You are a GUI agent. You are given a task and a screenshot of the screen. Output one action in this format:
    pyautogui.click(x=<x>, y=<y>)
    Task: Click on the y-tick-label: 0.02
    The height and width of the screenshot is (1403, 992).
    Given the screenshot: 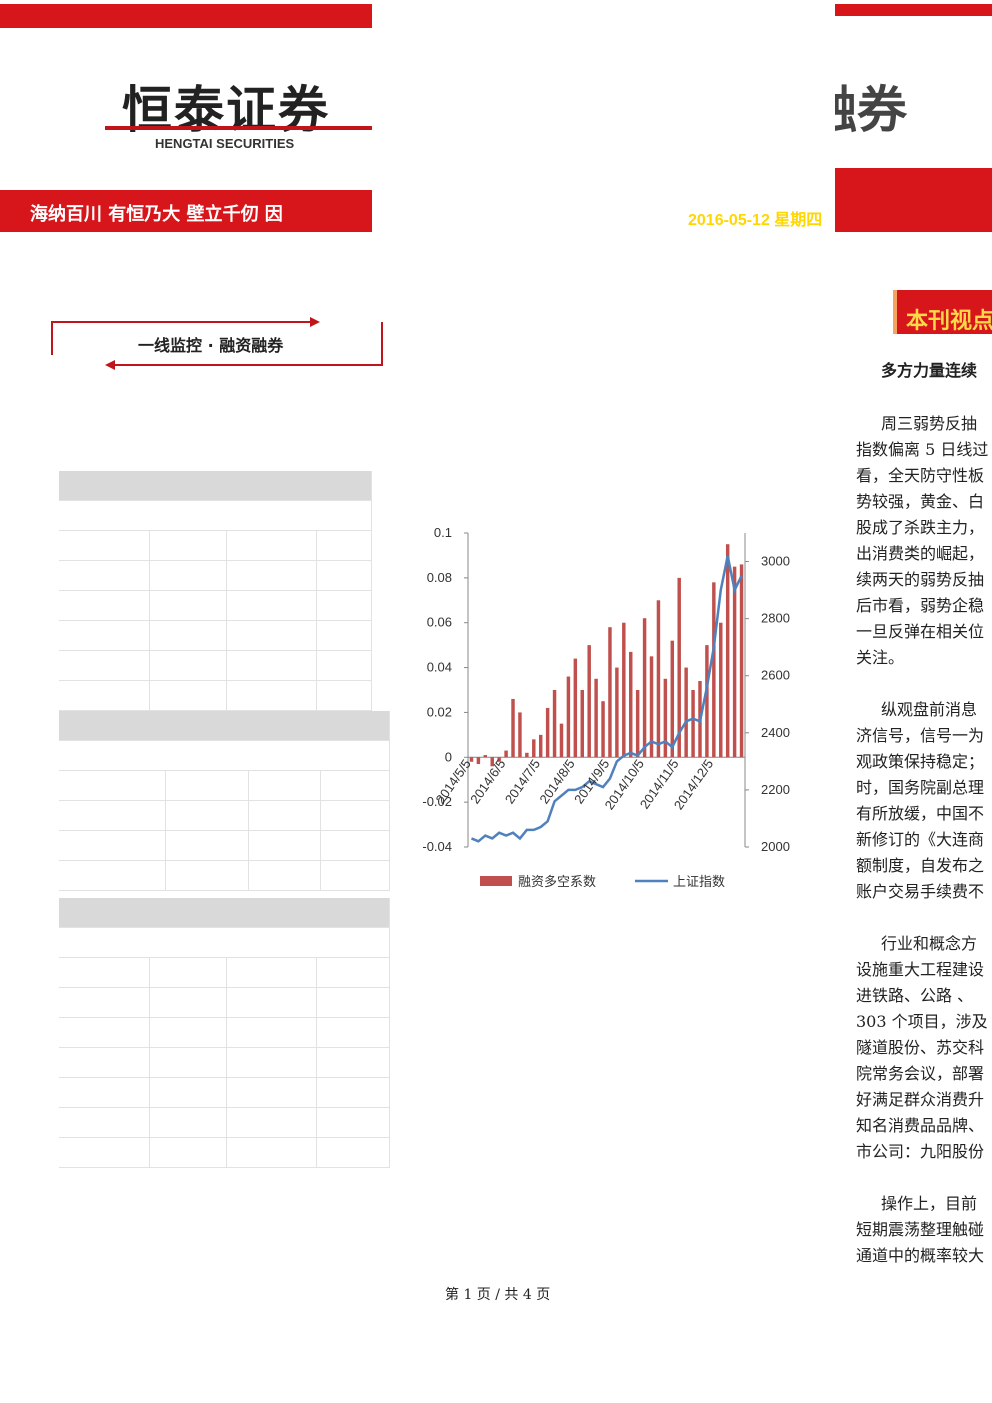 What is the action you would take?
    pyautogui.click(x=439, y=711)
    